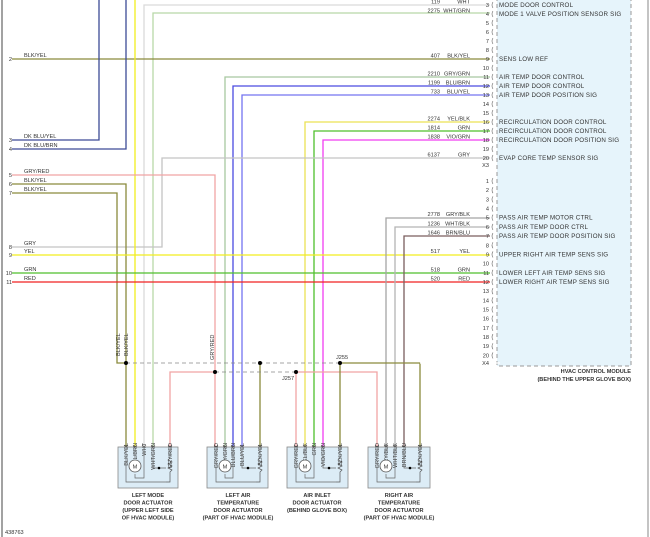  Describe the element at coordinates (458, 234) in the screenshot. I see `wire-color-label: BRN/BLU` at that location.